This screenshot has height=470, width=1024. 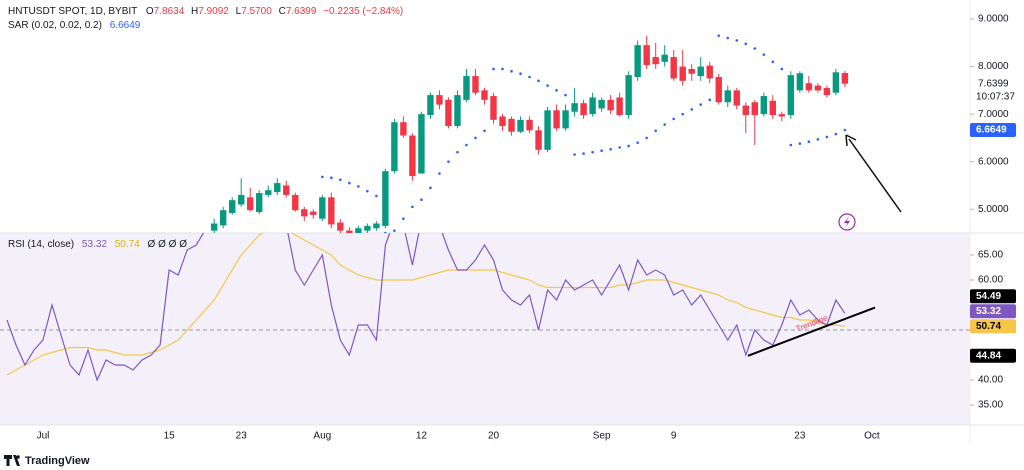 I want to click on x-tick-label: 20, so click(x=494, y=436).